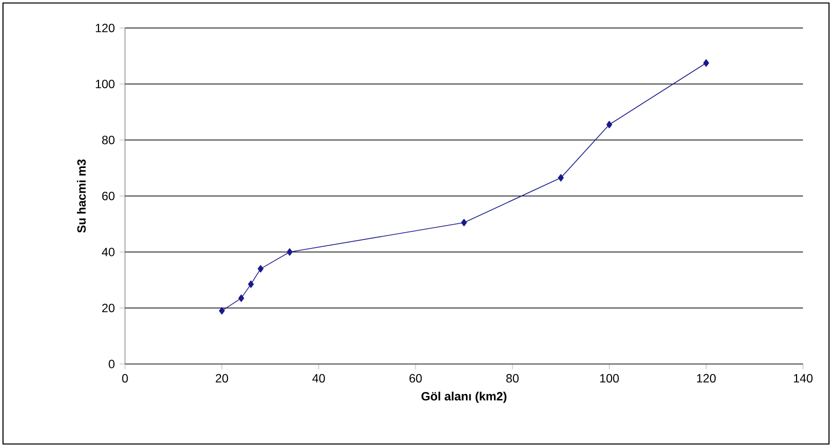  I want to click on x-tick-label: 0, so click(125, 378).